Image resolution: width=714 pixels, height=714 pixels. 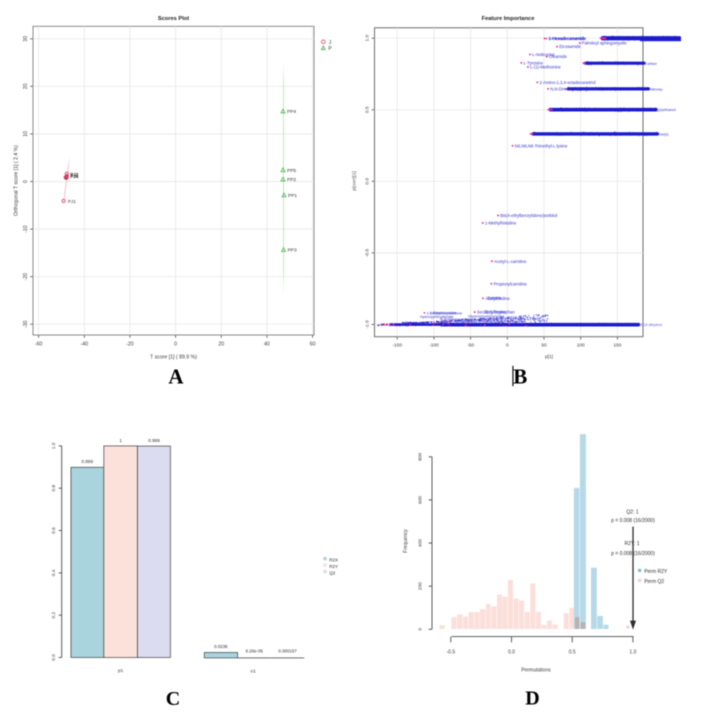 I want to click on svg-text: 0.0236, so click(x=221, y=646).